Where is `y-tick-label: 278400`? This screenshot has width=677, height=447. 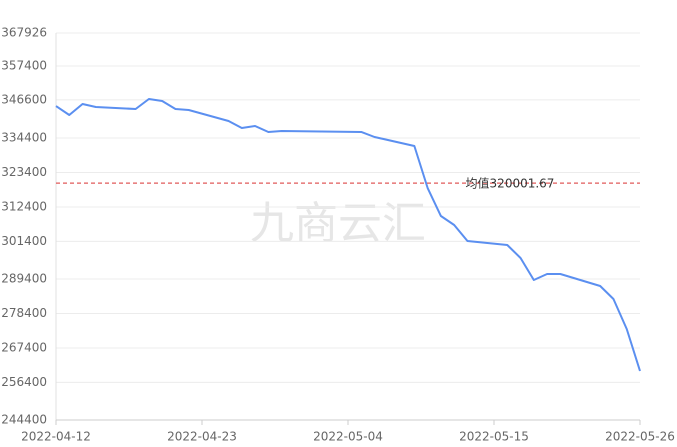 y-tick-label: 278400 is located at coordinates (24, 313).